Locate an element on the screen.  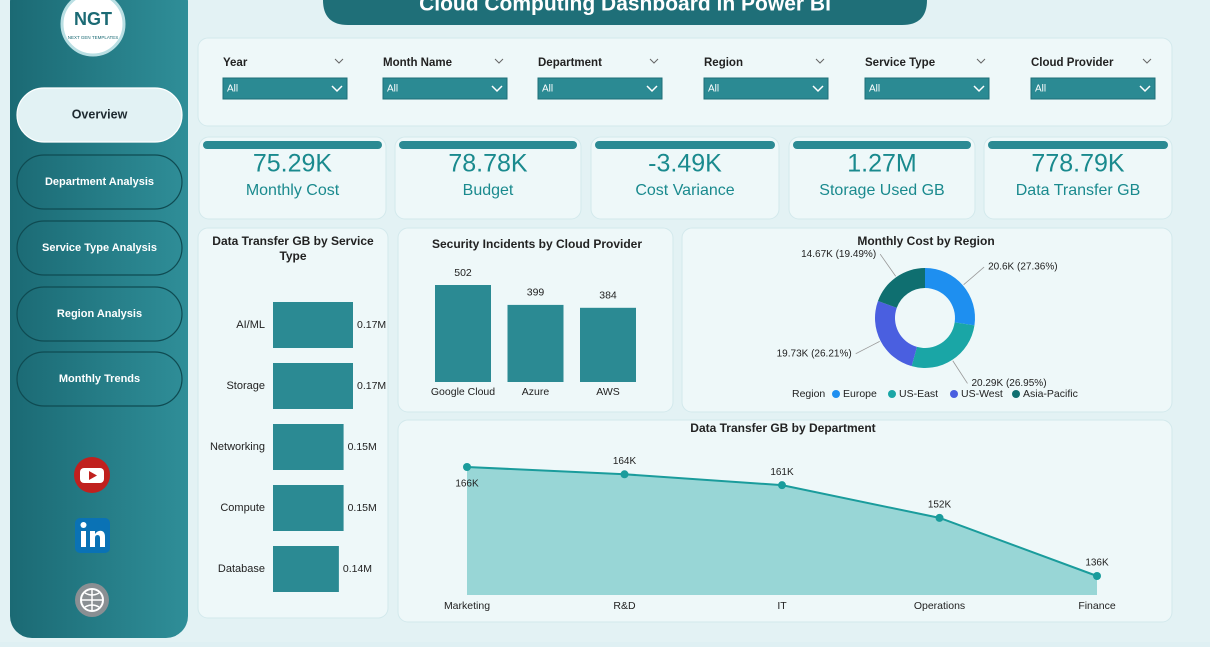
kpi-label: Budget is located at coordinates (488, 190).